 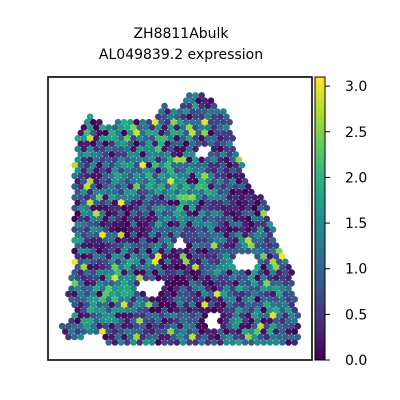 I want to click on colorbar-tick-label: 3.0, so click(x=356, y=87).